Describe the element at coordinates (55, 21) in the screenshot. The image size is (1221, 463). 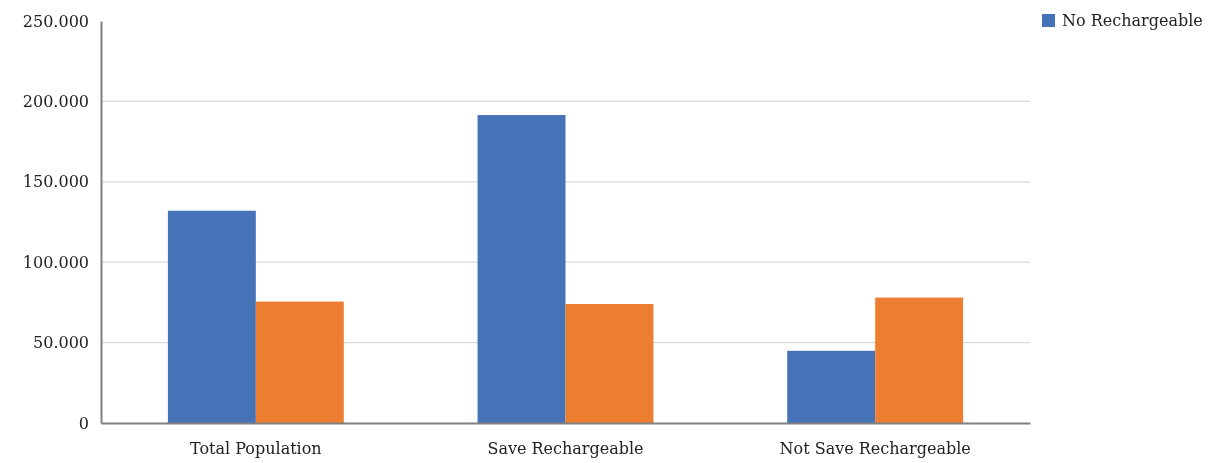
I see `y-tick-label: 250.000` at that location.